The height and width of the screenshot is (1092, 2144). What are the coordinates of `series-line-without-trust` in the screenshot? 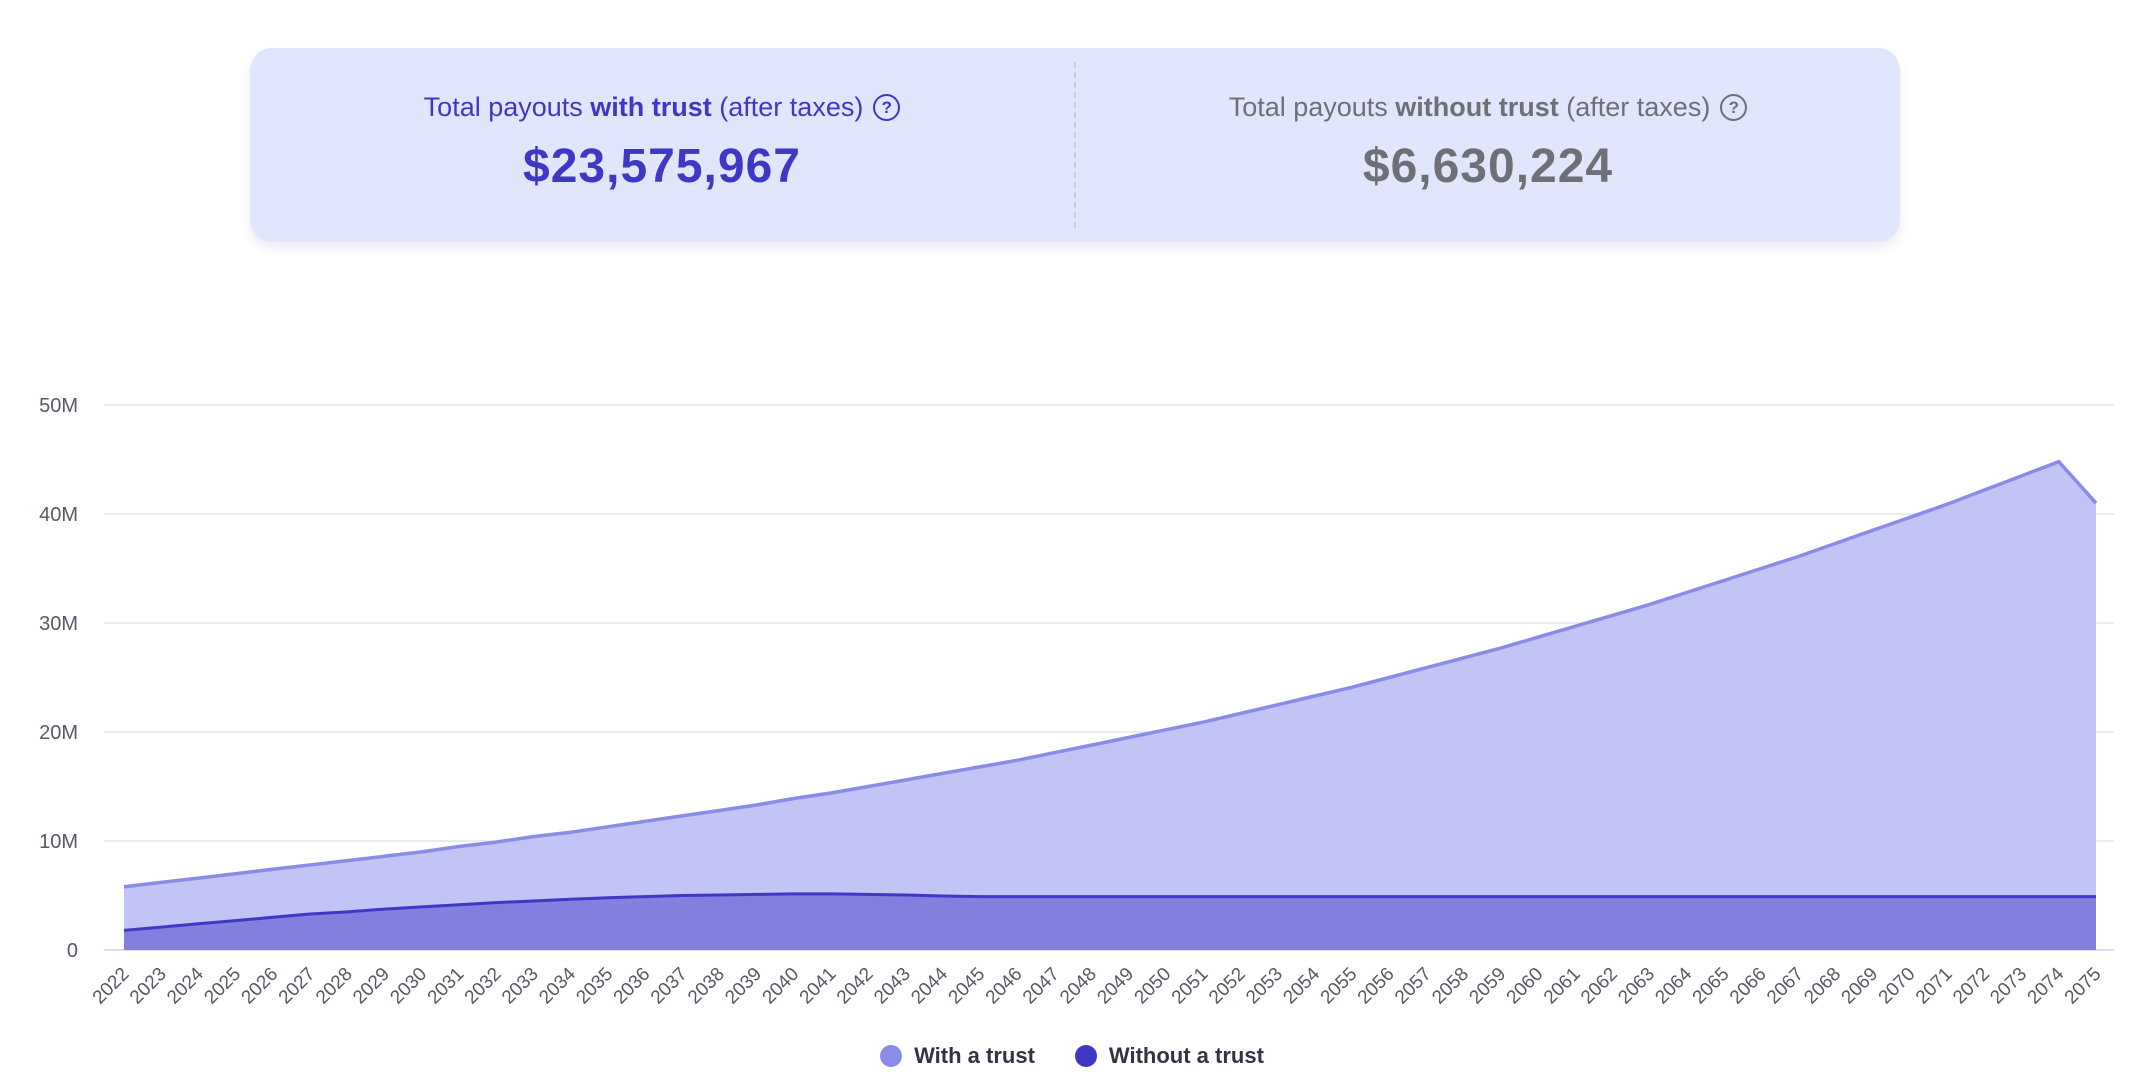 It's located at (1109, 912).